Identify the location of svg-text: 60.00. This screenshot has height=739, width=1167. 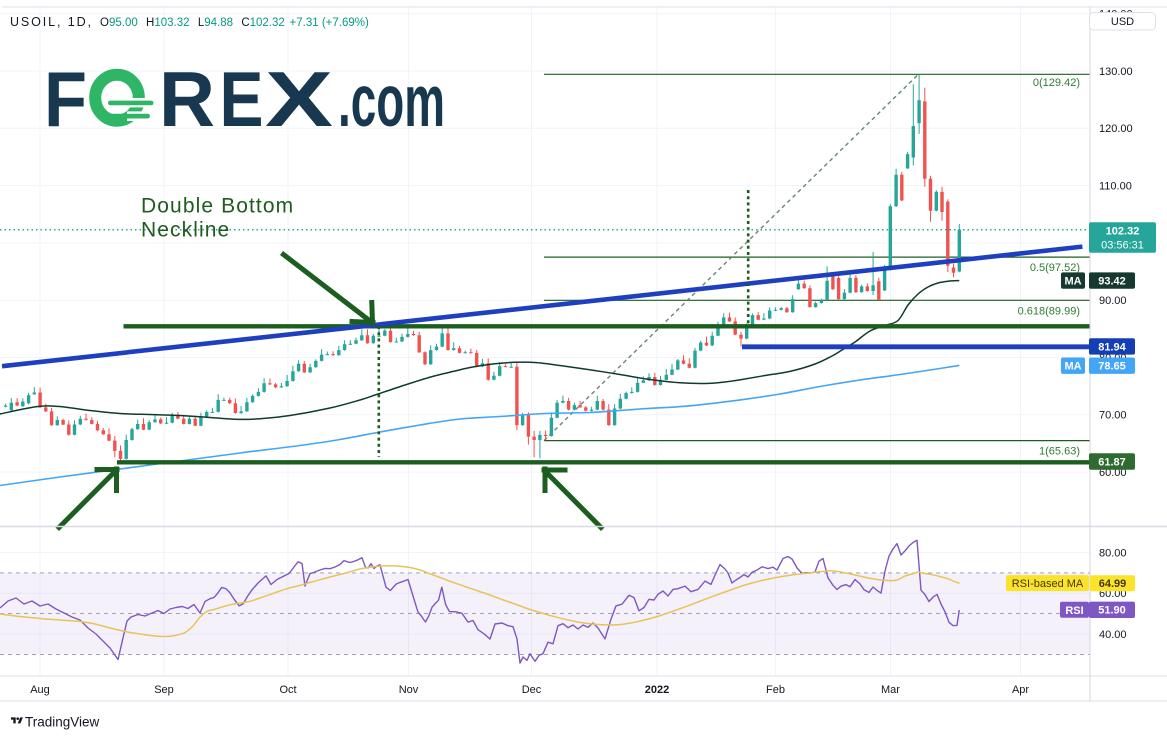
(1113, 473).